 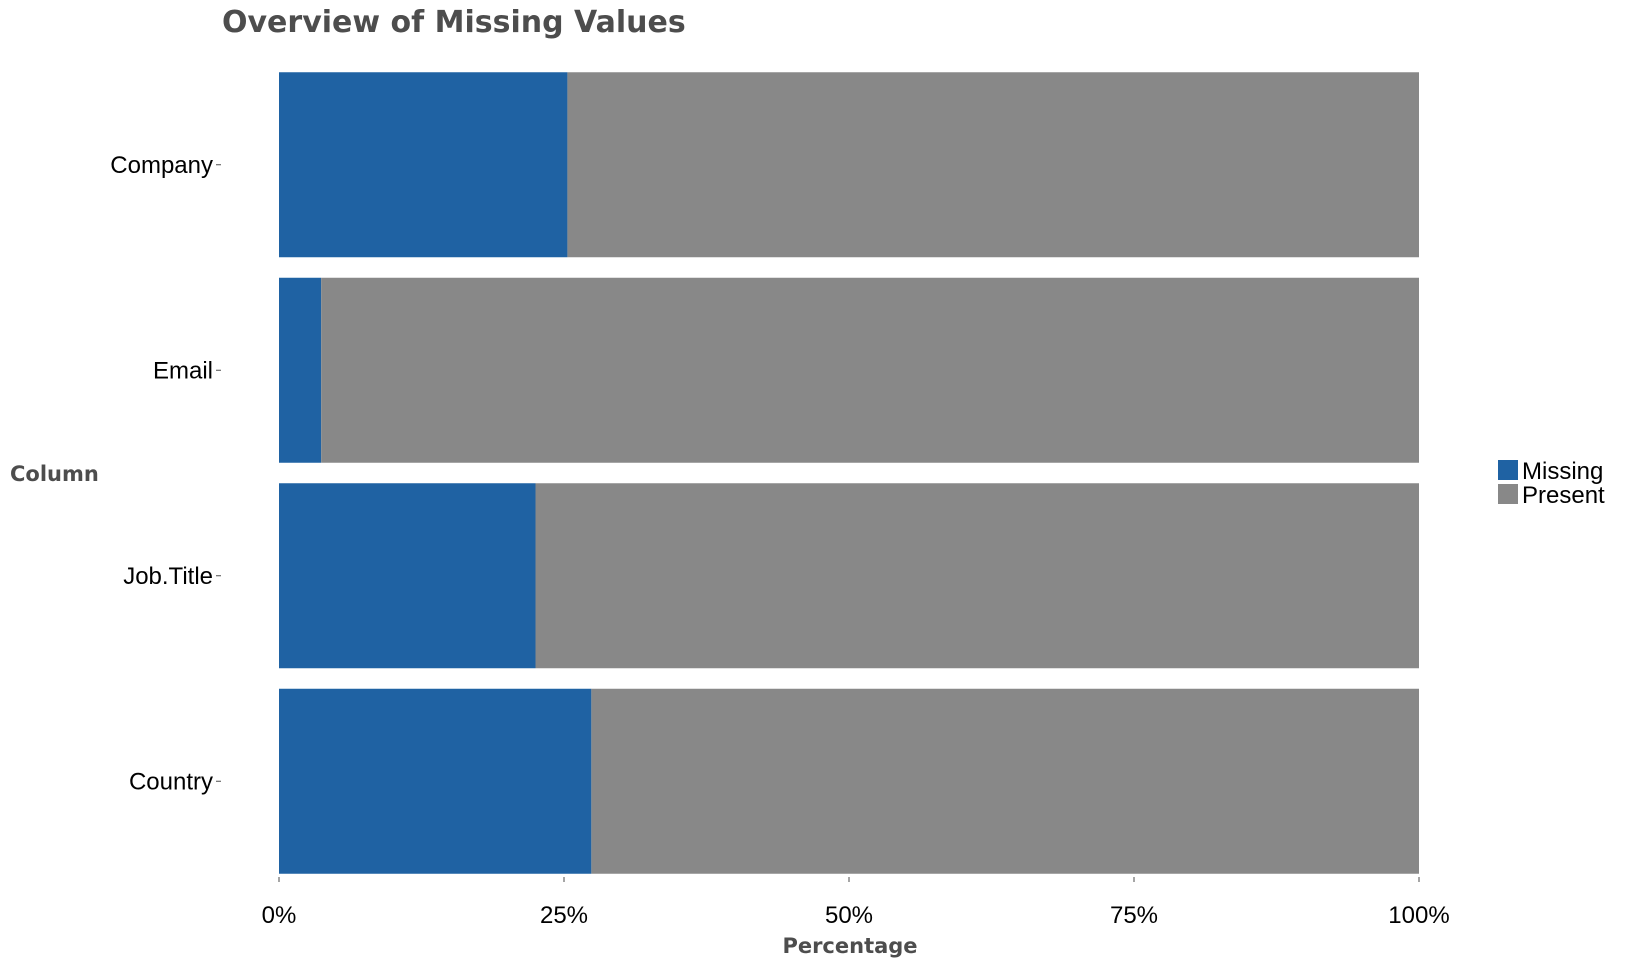 I want to click on bar-job-title-present, so click(x=977, y=576).